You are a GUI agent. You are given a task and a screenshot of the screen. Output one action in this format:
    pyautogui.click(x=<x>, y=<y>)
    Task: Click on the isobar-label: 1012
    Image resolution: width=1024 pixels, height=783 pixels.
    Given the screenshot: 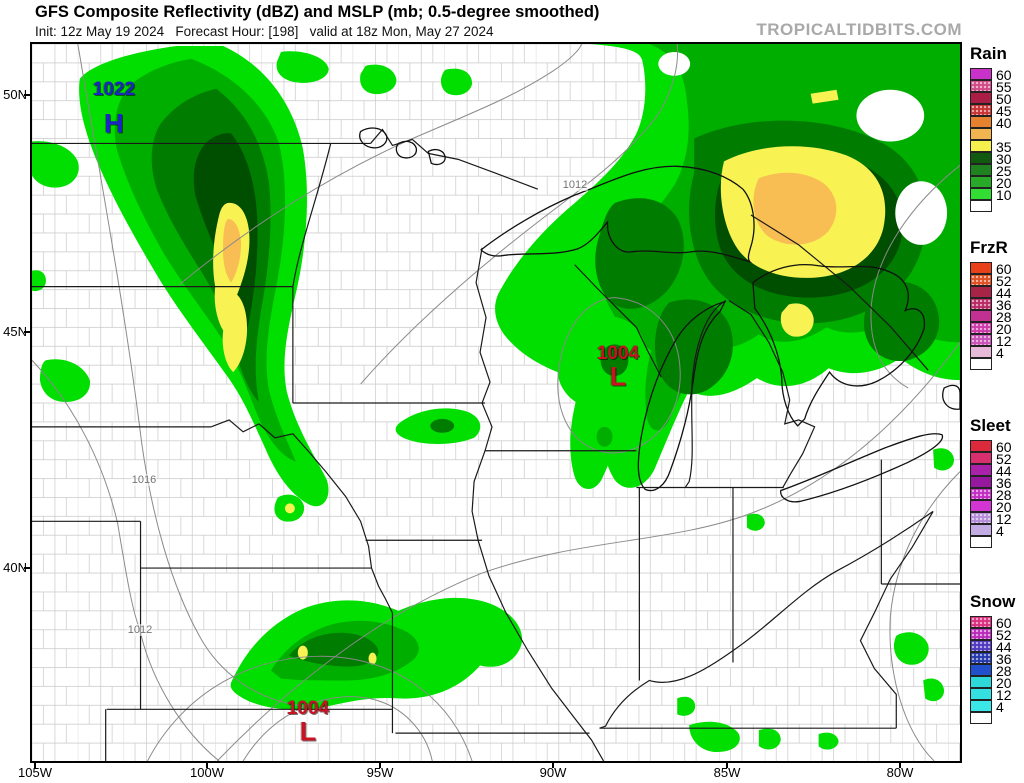 What is the action you would take?
    pyautogui.click(x=575, y=185)
    